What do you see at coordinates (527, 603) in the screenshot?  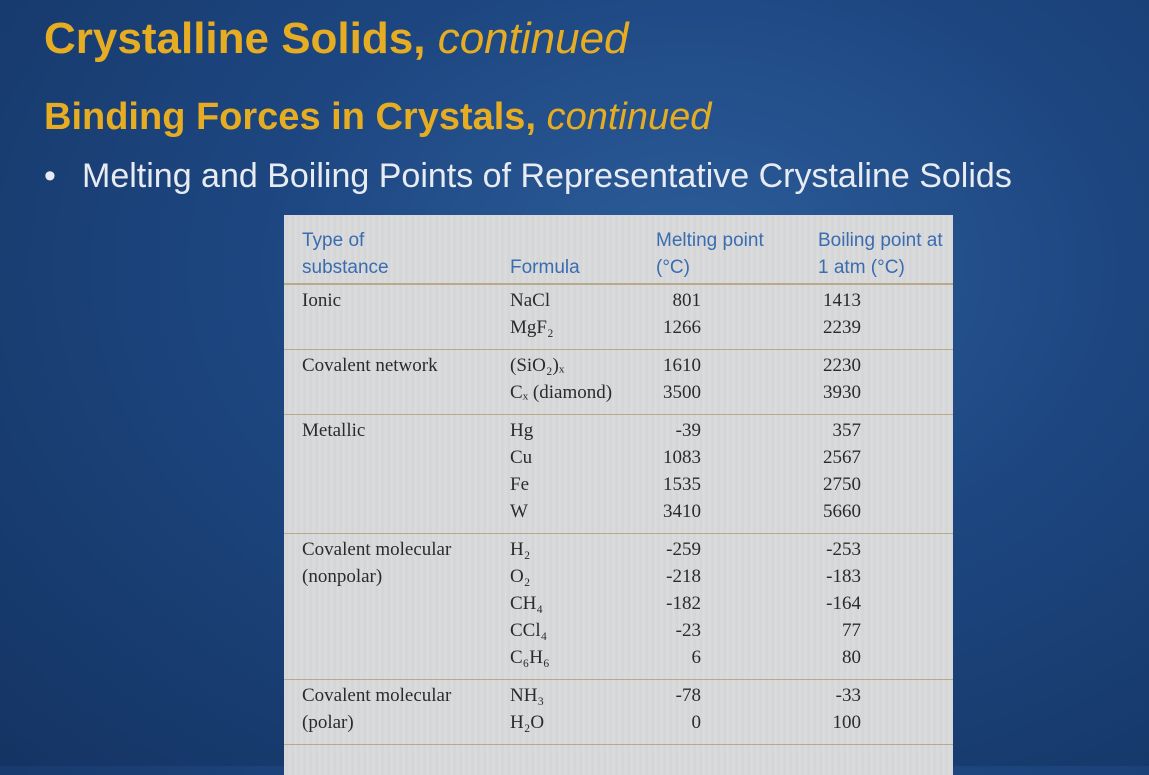 I see `formula: CH₄` at bounding box center [527, 603].